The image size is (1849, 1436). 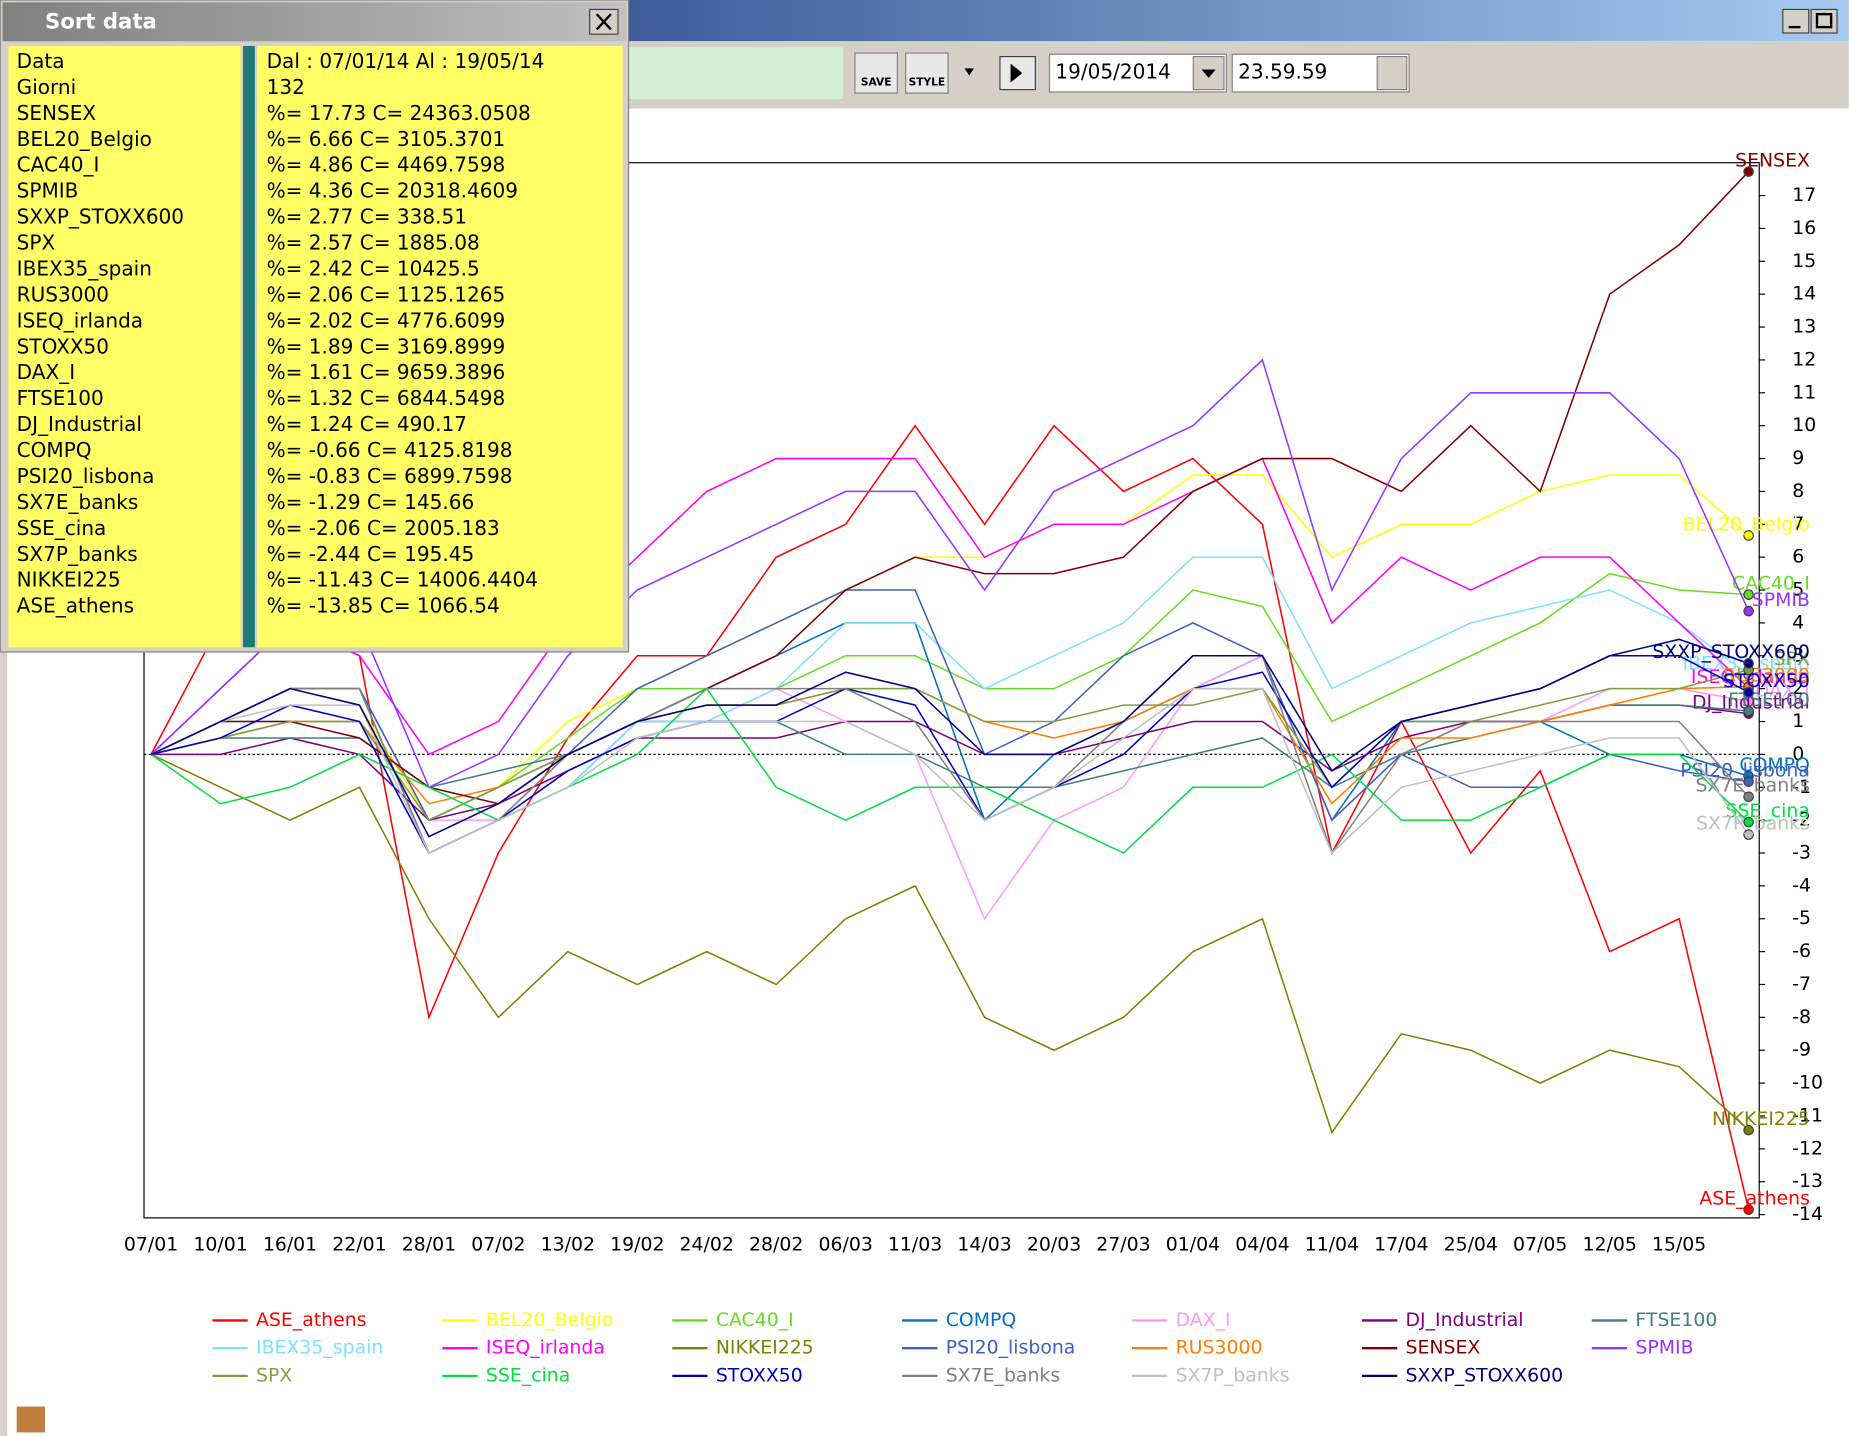 I want to click on y-tick-label: 11, so click(x=1804, y=392).